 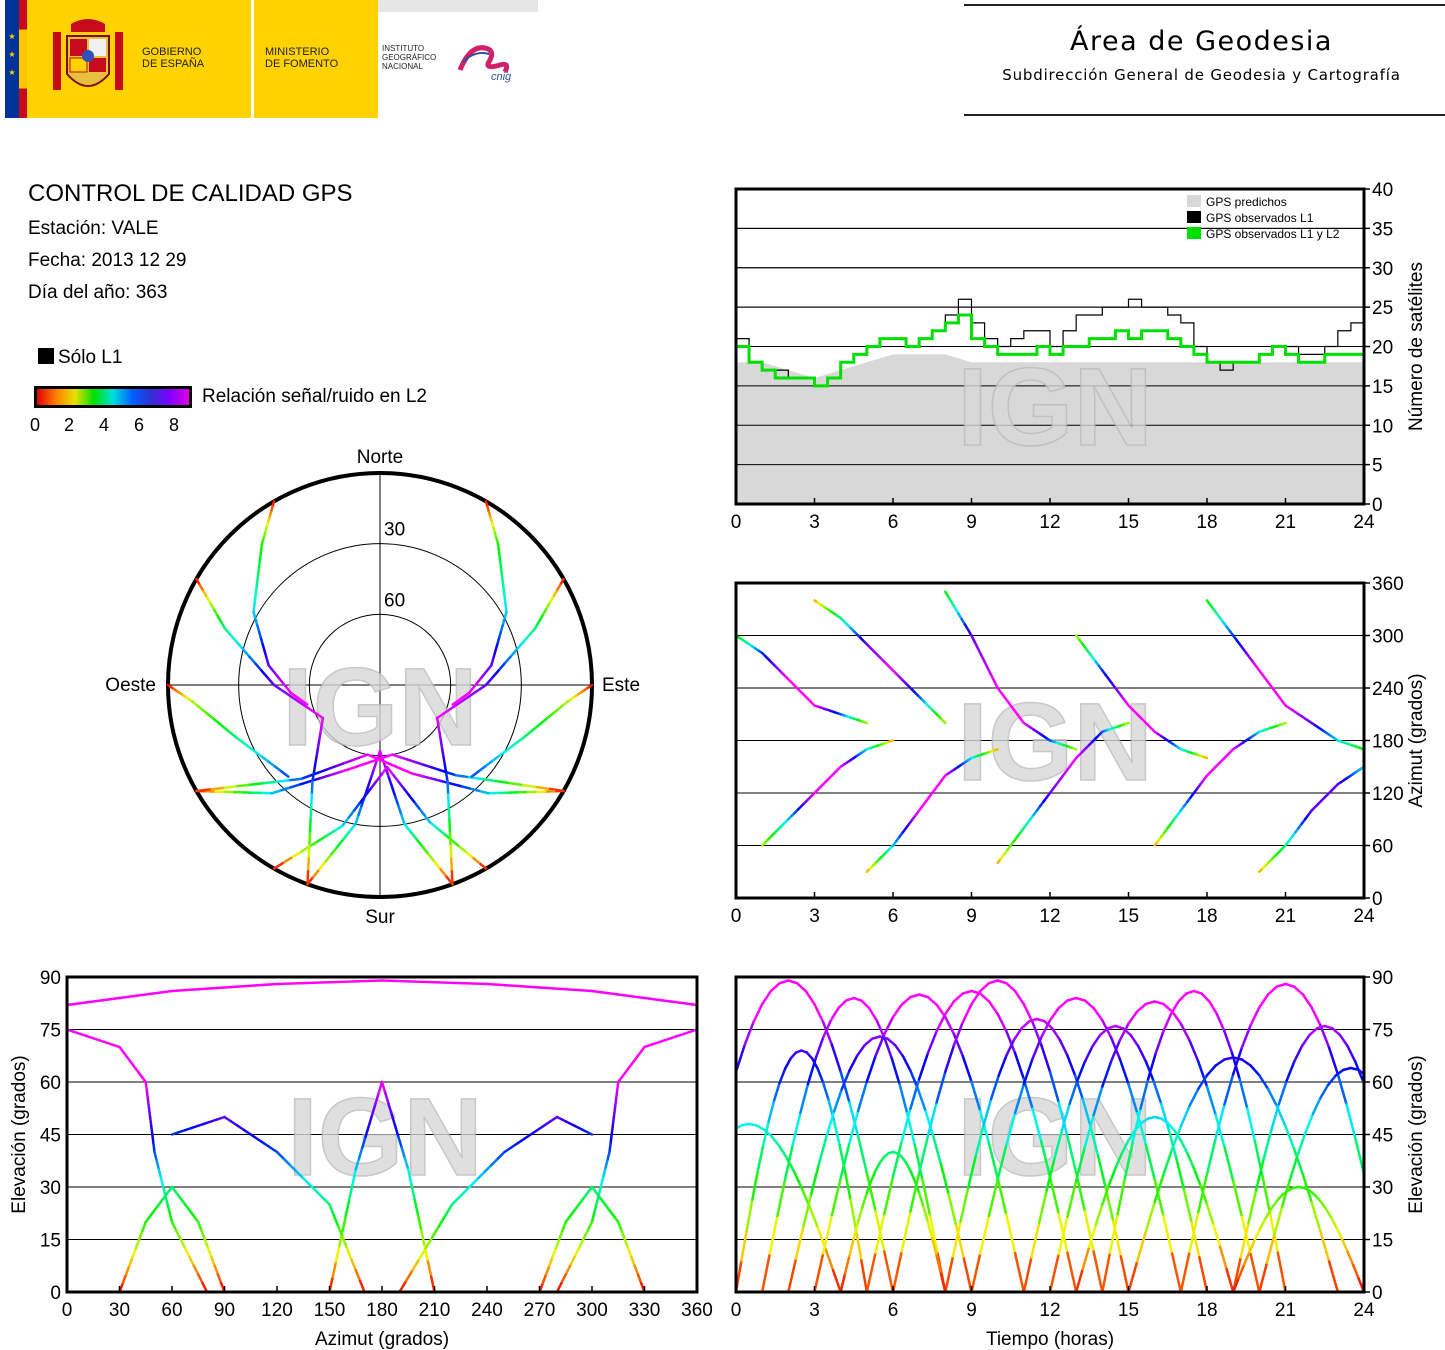 I want to click on elevation-time-x-axis-label: Tiempo (horas), so click(x=1050, y=1339).